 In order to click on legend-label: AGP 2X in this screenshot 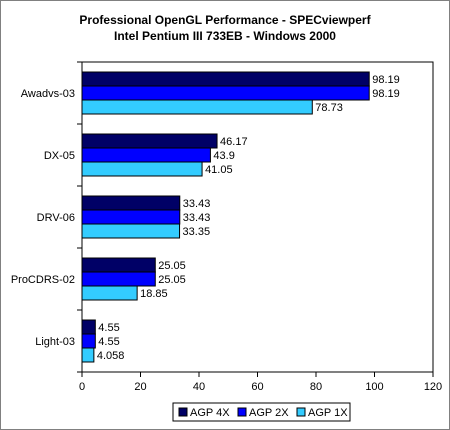, I will do `click(269, 413)`.